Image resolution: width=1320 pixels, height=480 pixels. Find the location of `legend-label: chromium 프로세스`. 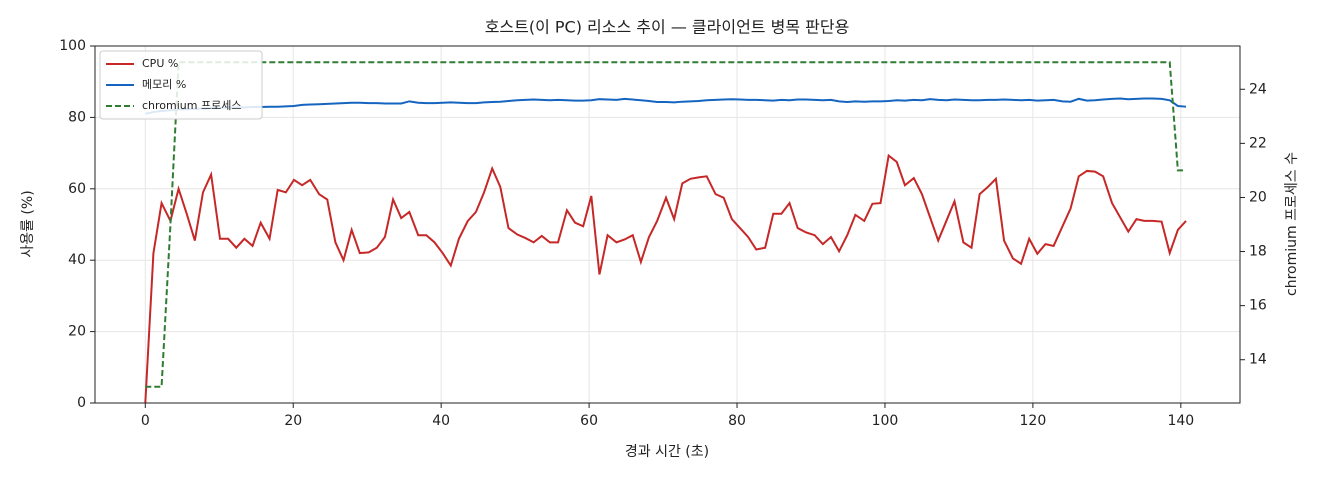

legend-label: chromium 프로세스 is located at coordinates (191, 105).